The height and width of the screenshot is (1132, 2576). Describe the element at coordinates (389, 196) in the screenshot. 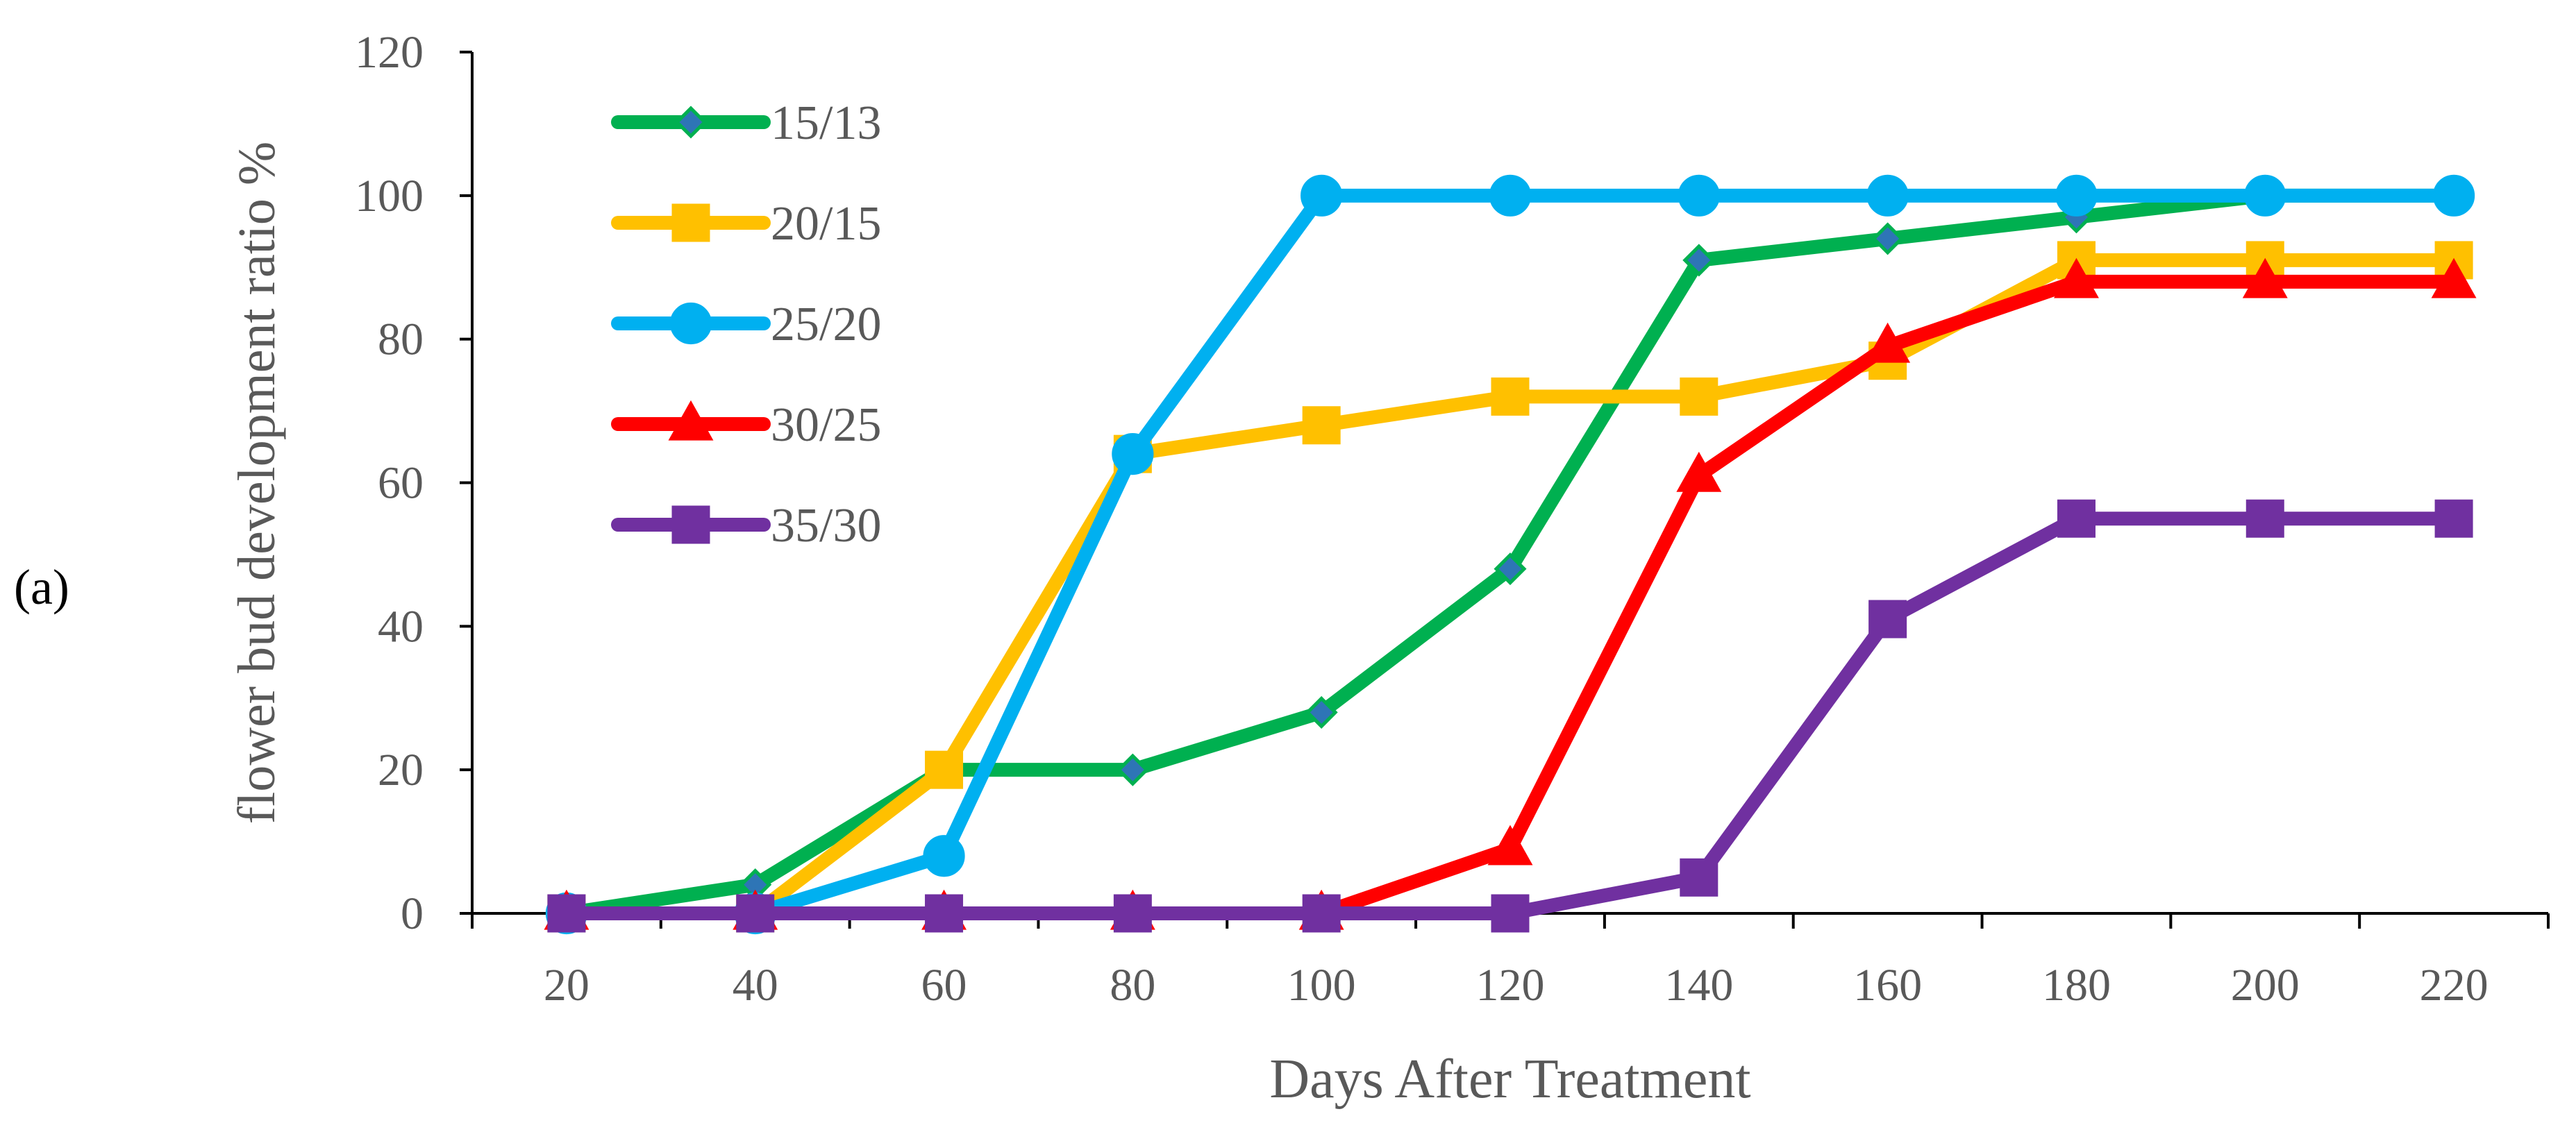

I see `y-tick-label: 100` at that location.